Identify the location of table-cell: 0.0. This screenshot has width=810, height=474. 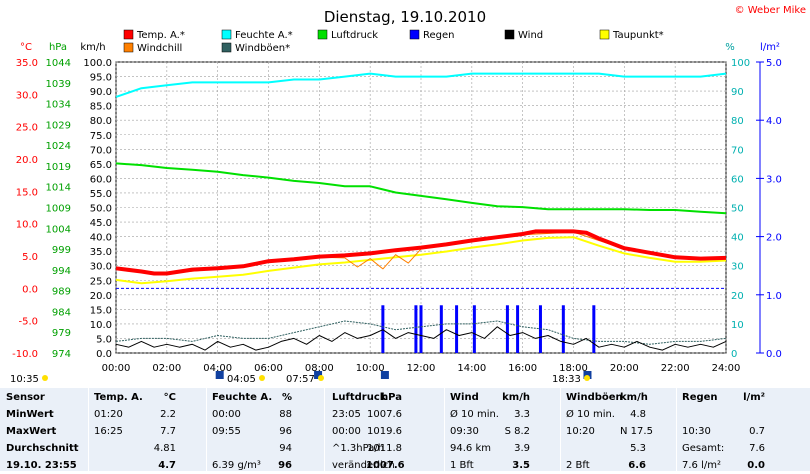
(756, 465).